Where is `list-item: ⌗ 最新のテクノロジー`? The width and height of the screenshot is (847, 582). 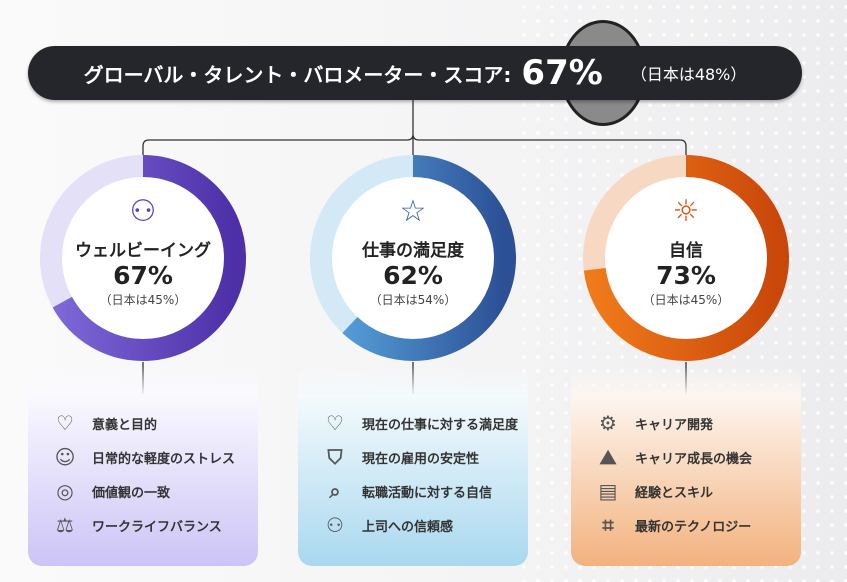
list-item: ⌗ 最新のテクノロジー is located at coordinates (696, 525).